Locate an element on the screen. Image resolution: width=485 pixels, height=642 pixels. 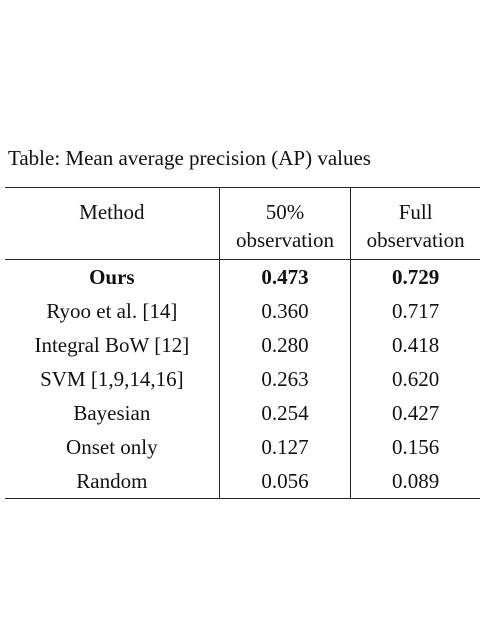
header-50-observation: 50% observation is located at coordinates (284, 223).